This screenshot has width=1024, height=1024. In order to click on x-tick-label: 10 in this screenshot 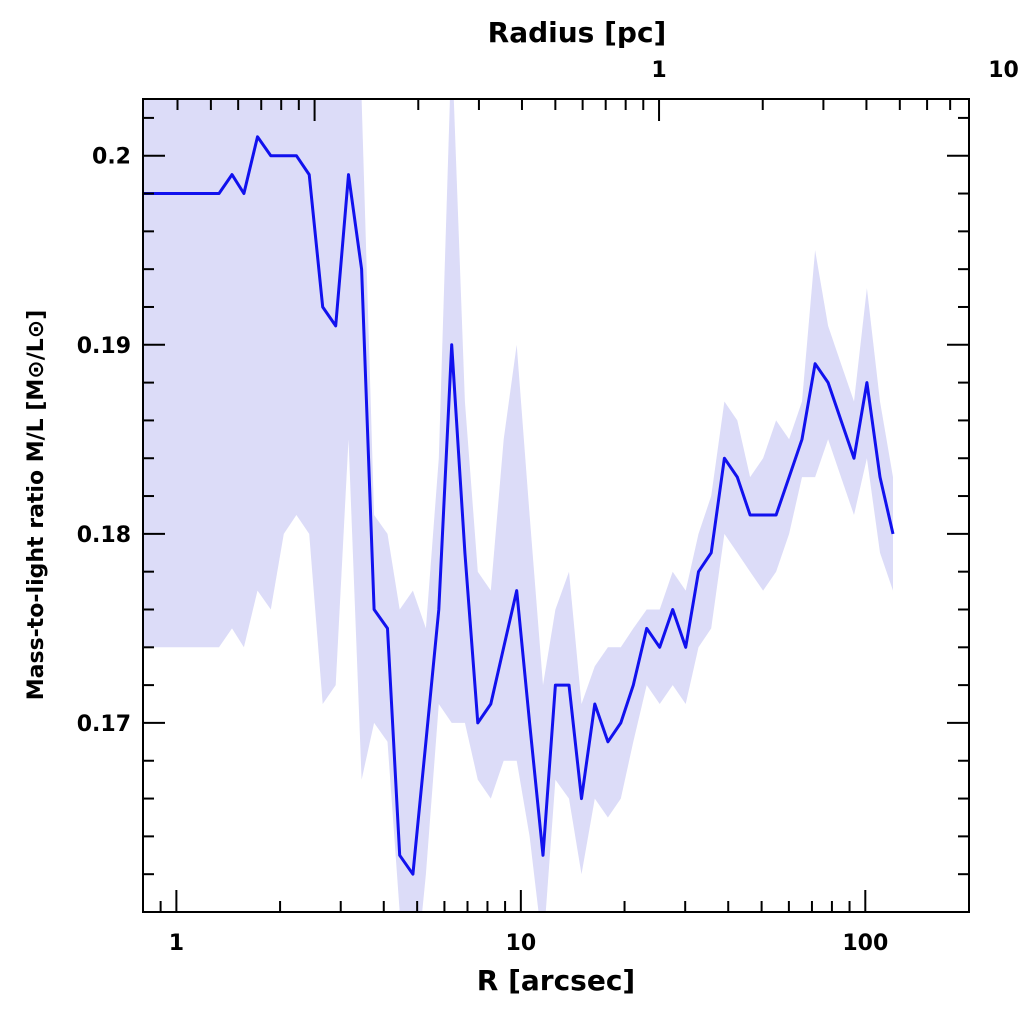, I will do `click(521, 943)`.